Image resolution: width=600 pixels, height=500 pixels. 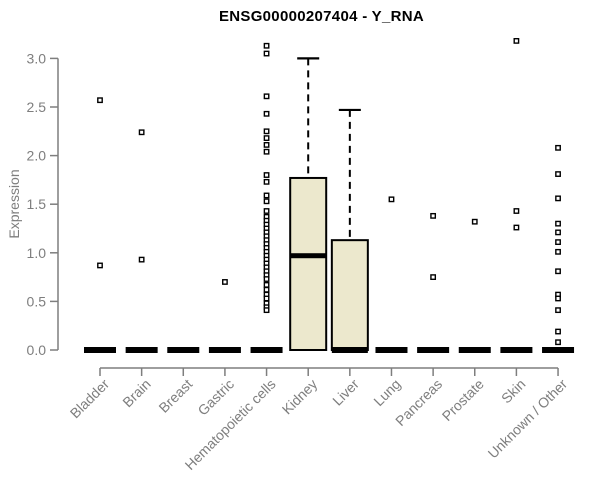 What do you see at coordinates (37, 253) in the screenshot?
I see `y-tick-label: 1.0` at bounding box center [37, 253].